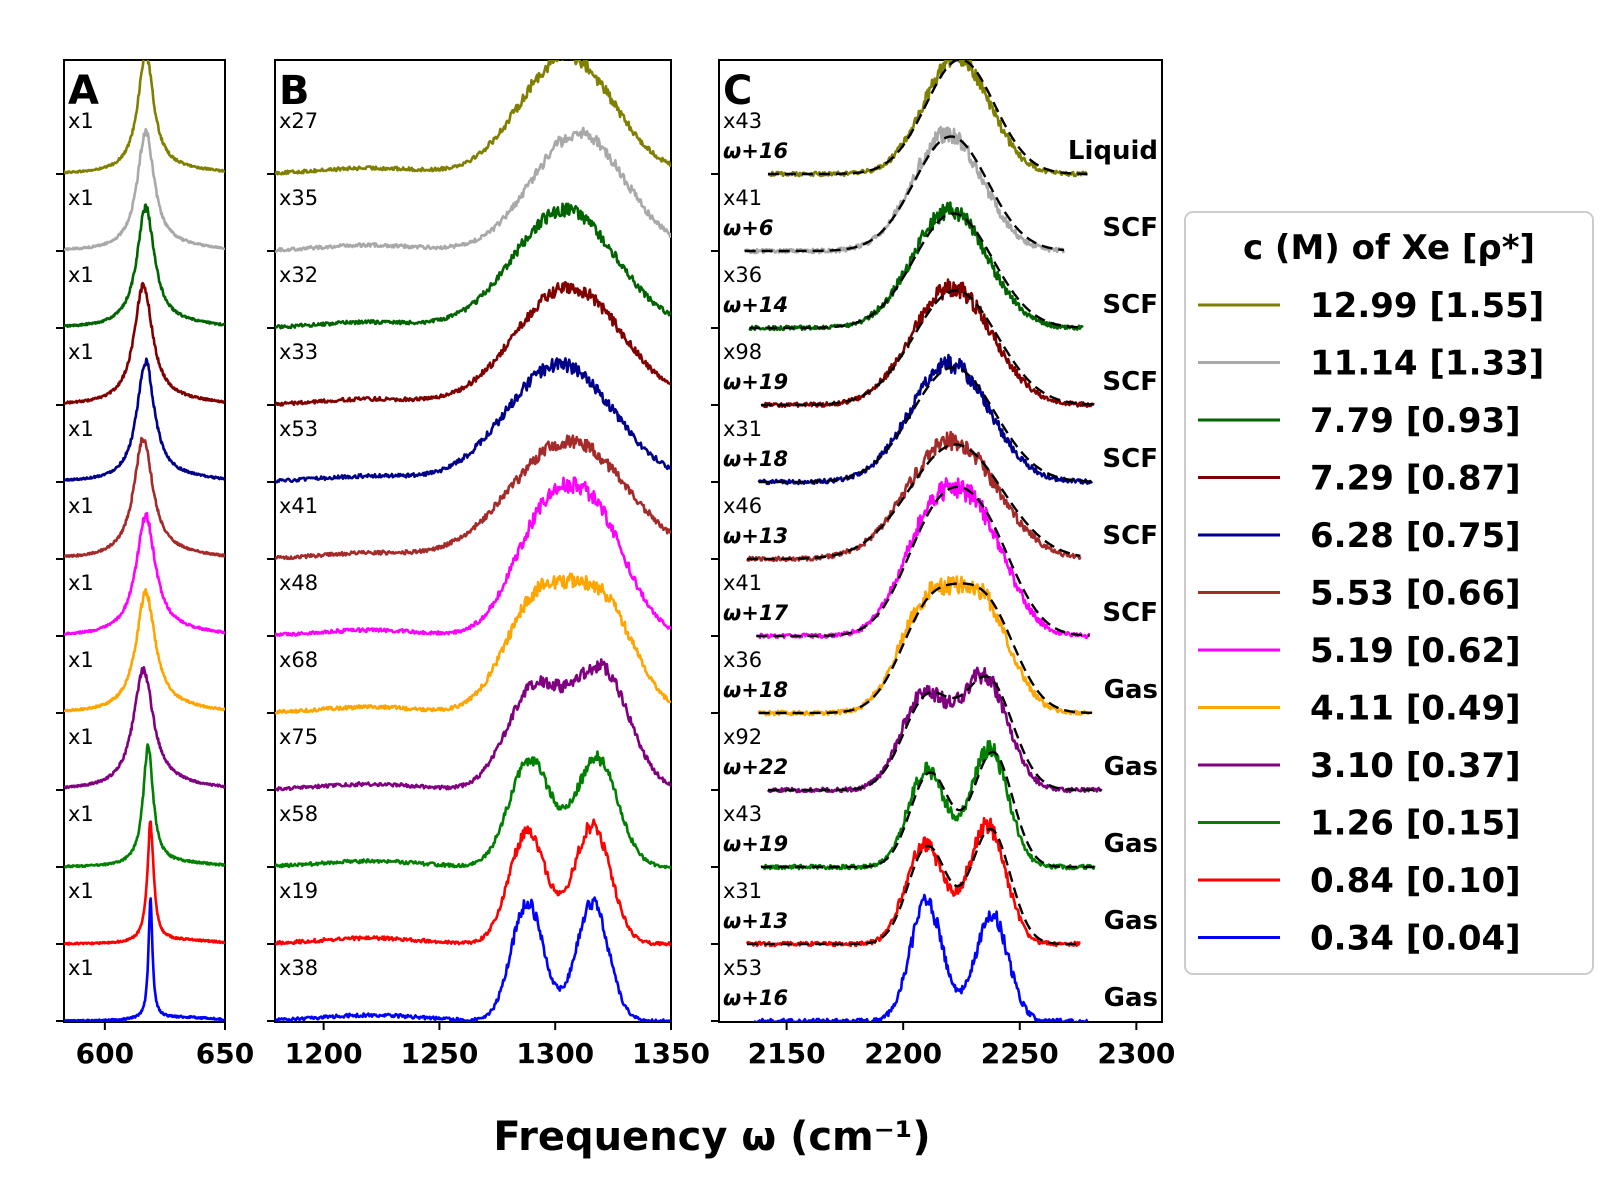  What do you see at coordinates (1415, 479) in the screenshot?
I see `legend-entry: 7.29 [0.87]` at bounding box center [1415, 479].